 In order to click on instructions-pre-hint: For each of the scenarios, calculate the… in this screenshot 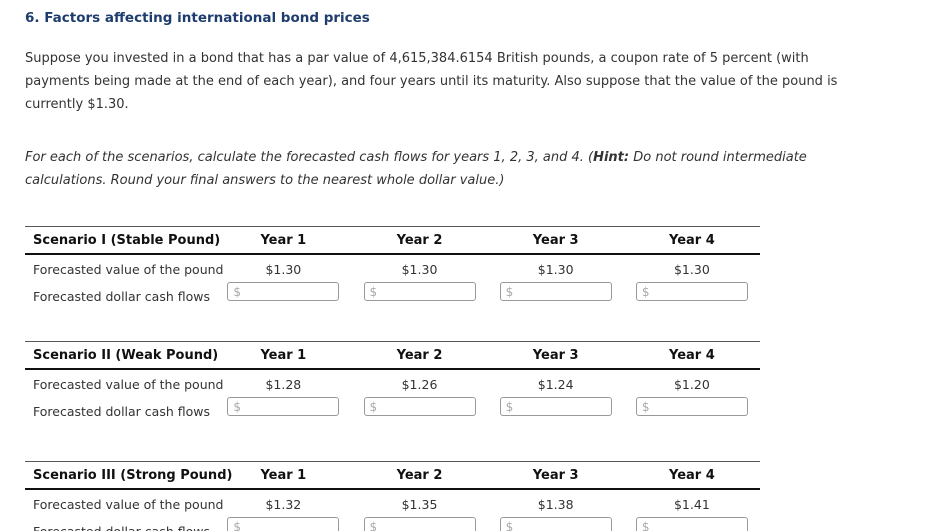, I will do `click(309, 157)`.